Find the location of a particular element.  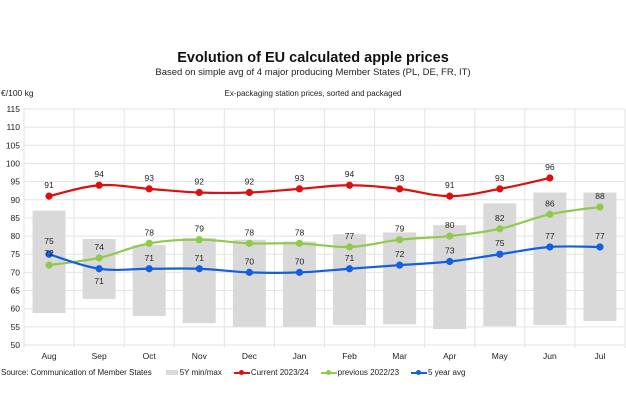

y-tick-label: 100 is located at coordinates (13, 163).